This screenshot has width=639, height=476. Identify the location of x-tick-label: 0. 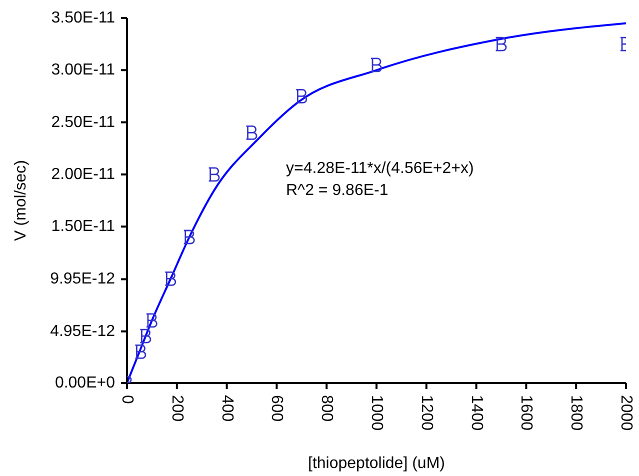
(127, 399).